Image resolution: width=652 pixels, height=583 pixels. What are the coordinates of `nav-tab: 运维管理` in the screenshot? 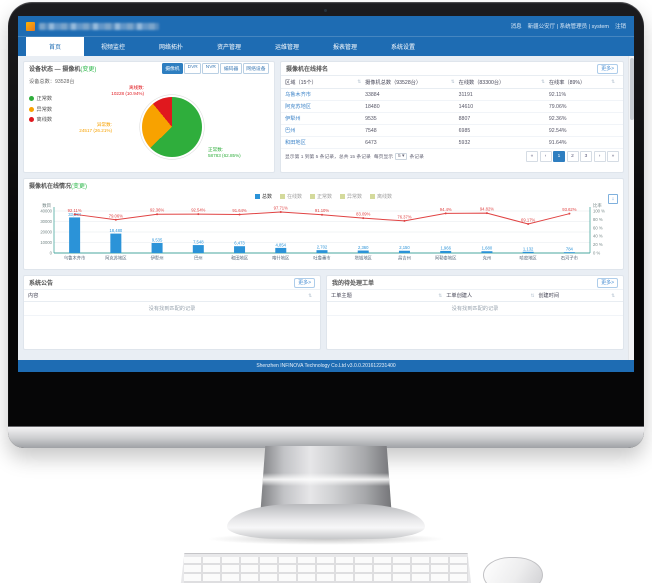 It's located at (287, 46).